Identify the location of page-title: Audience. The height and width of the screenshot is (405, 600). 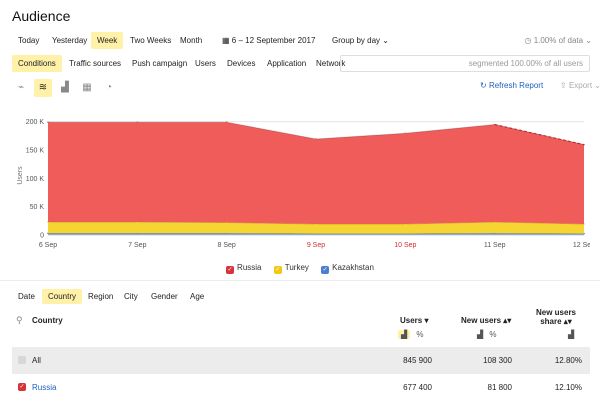
(41, 16).